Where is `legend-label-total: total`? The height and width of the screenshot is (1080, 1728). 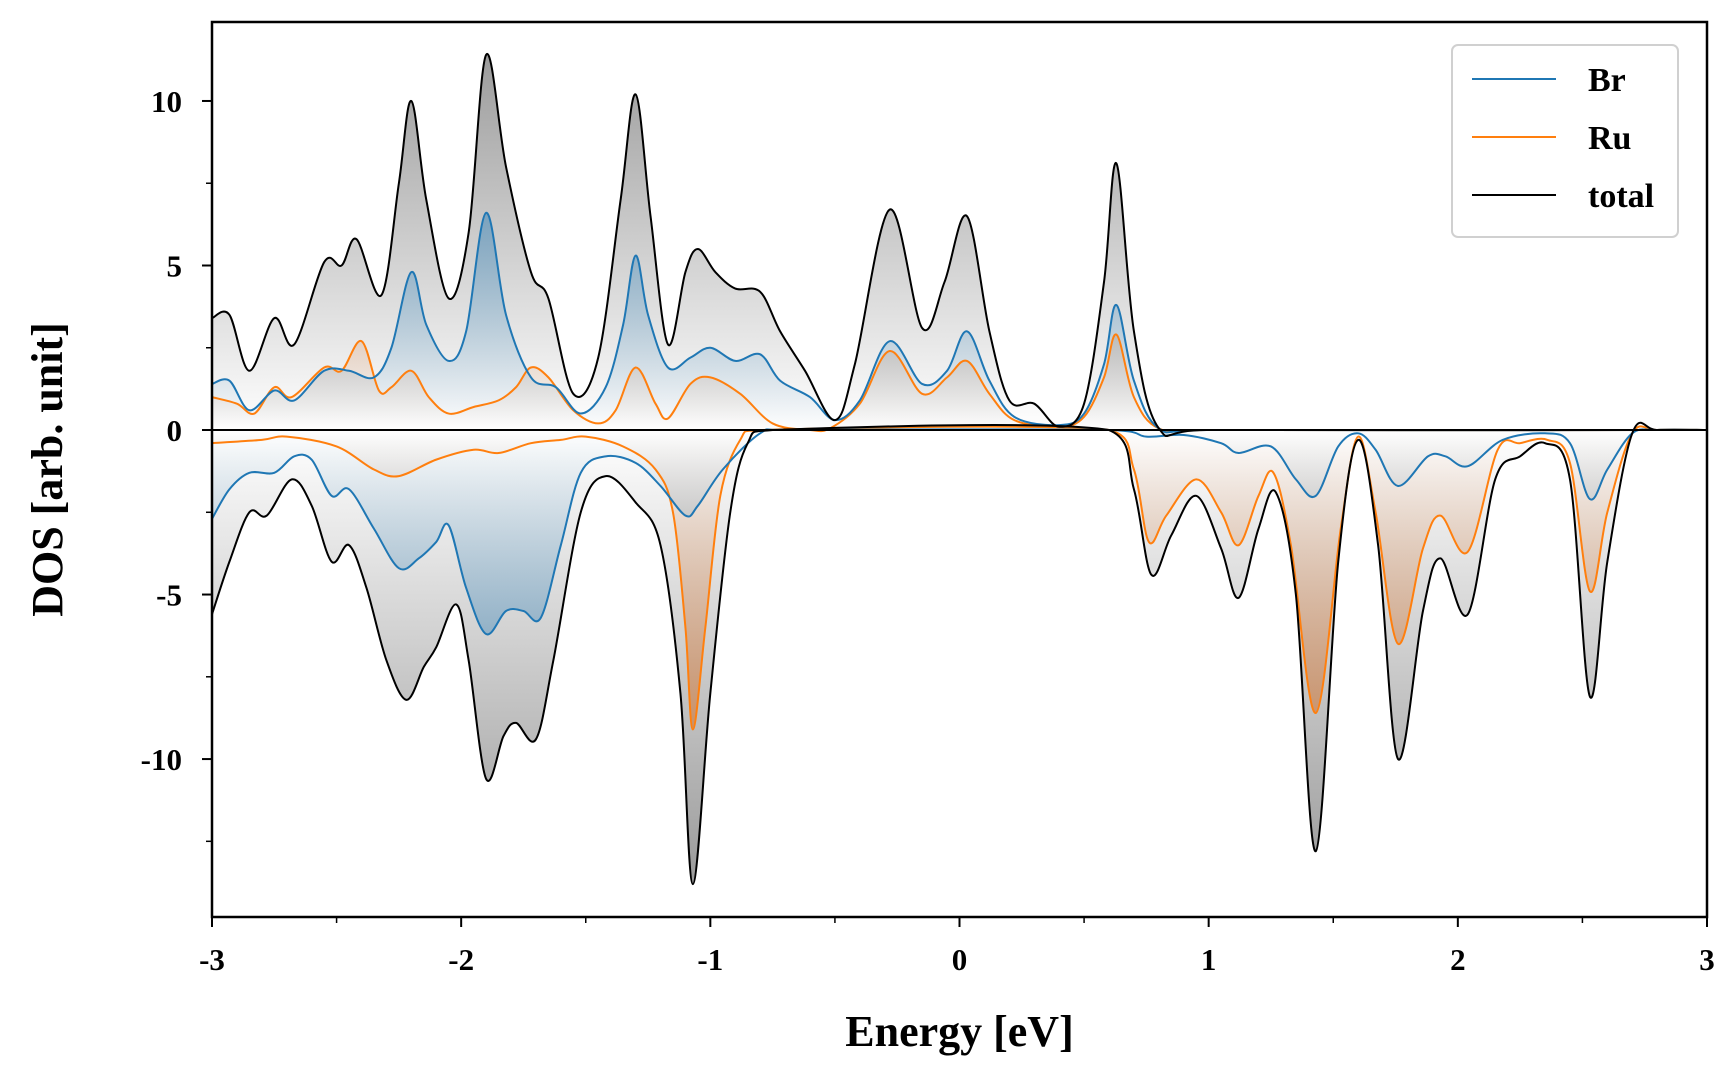 legend-label-total: total is located at coordinates (1621, 196).